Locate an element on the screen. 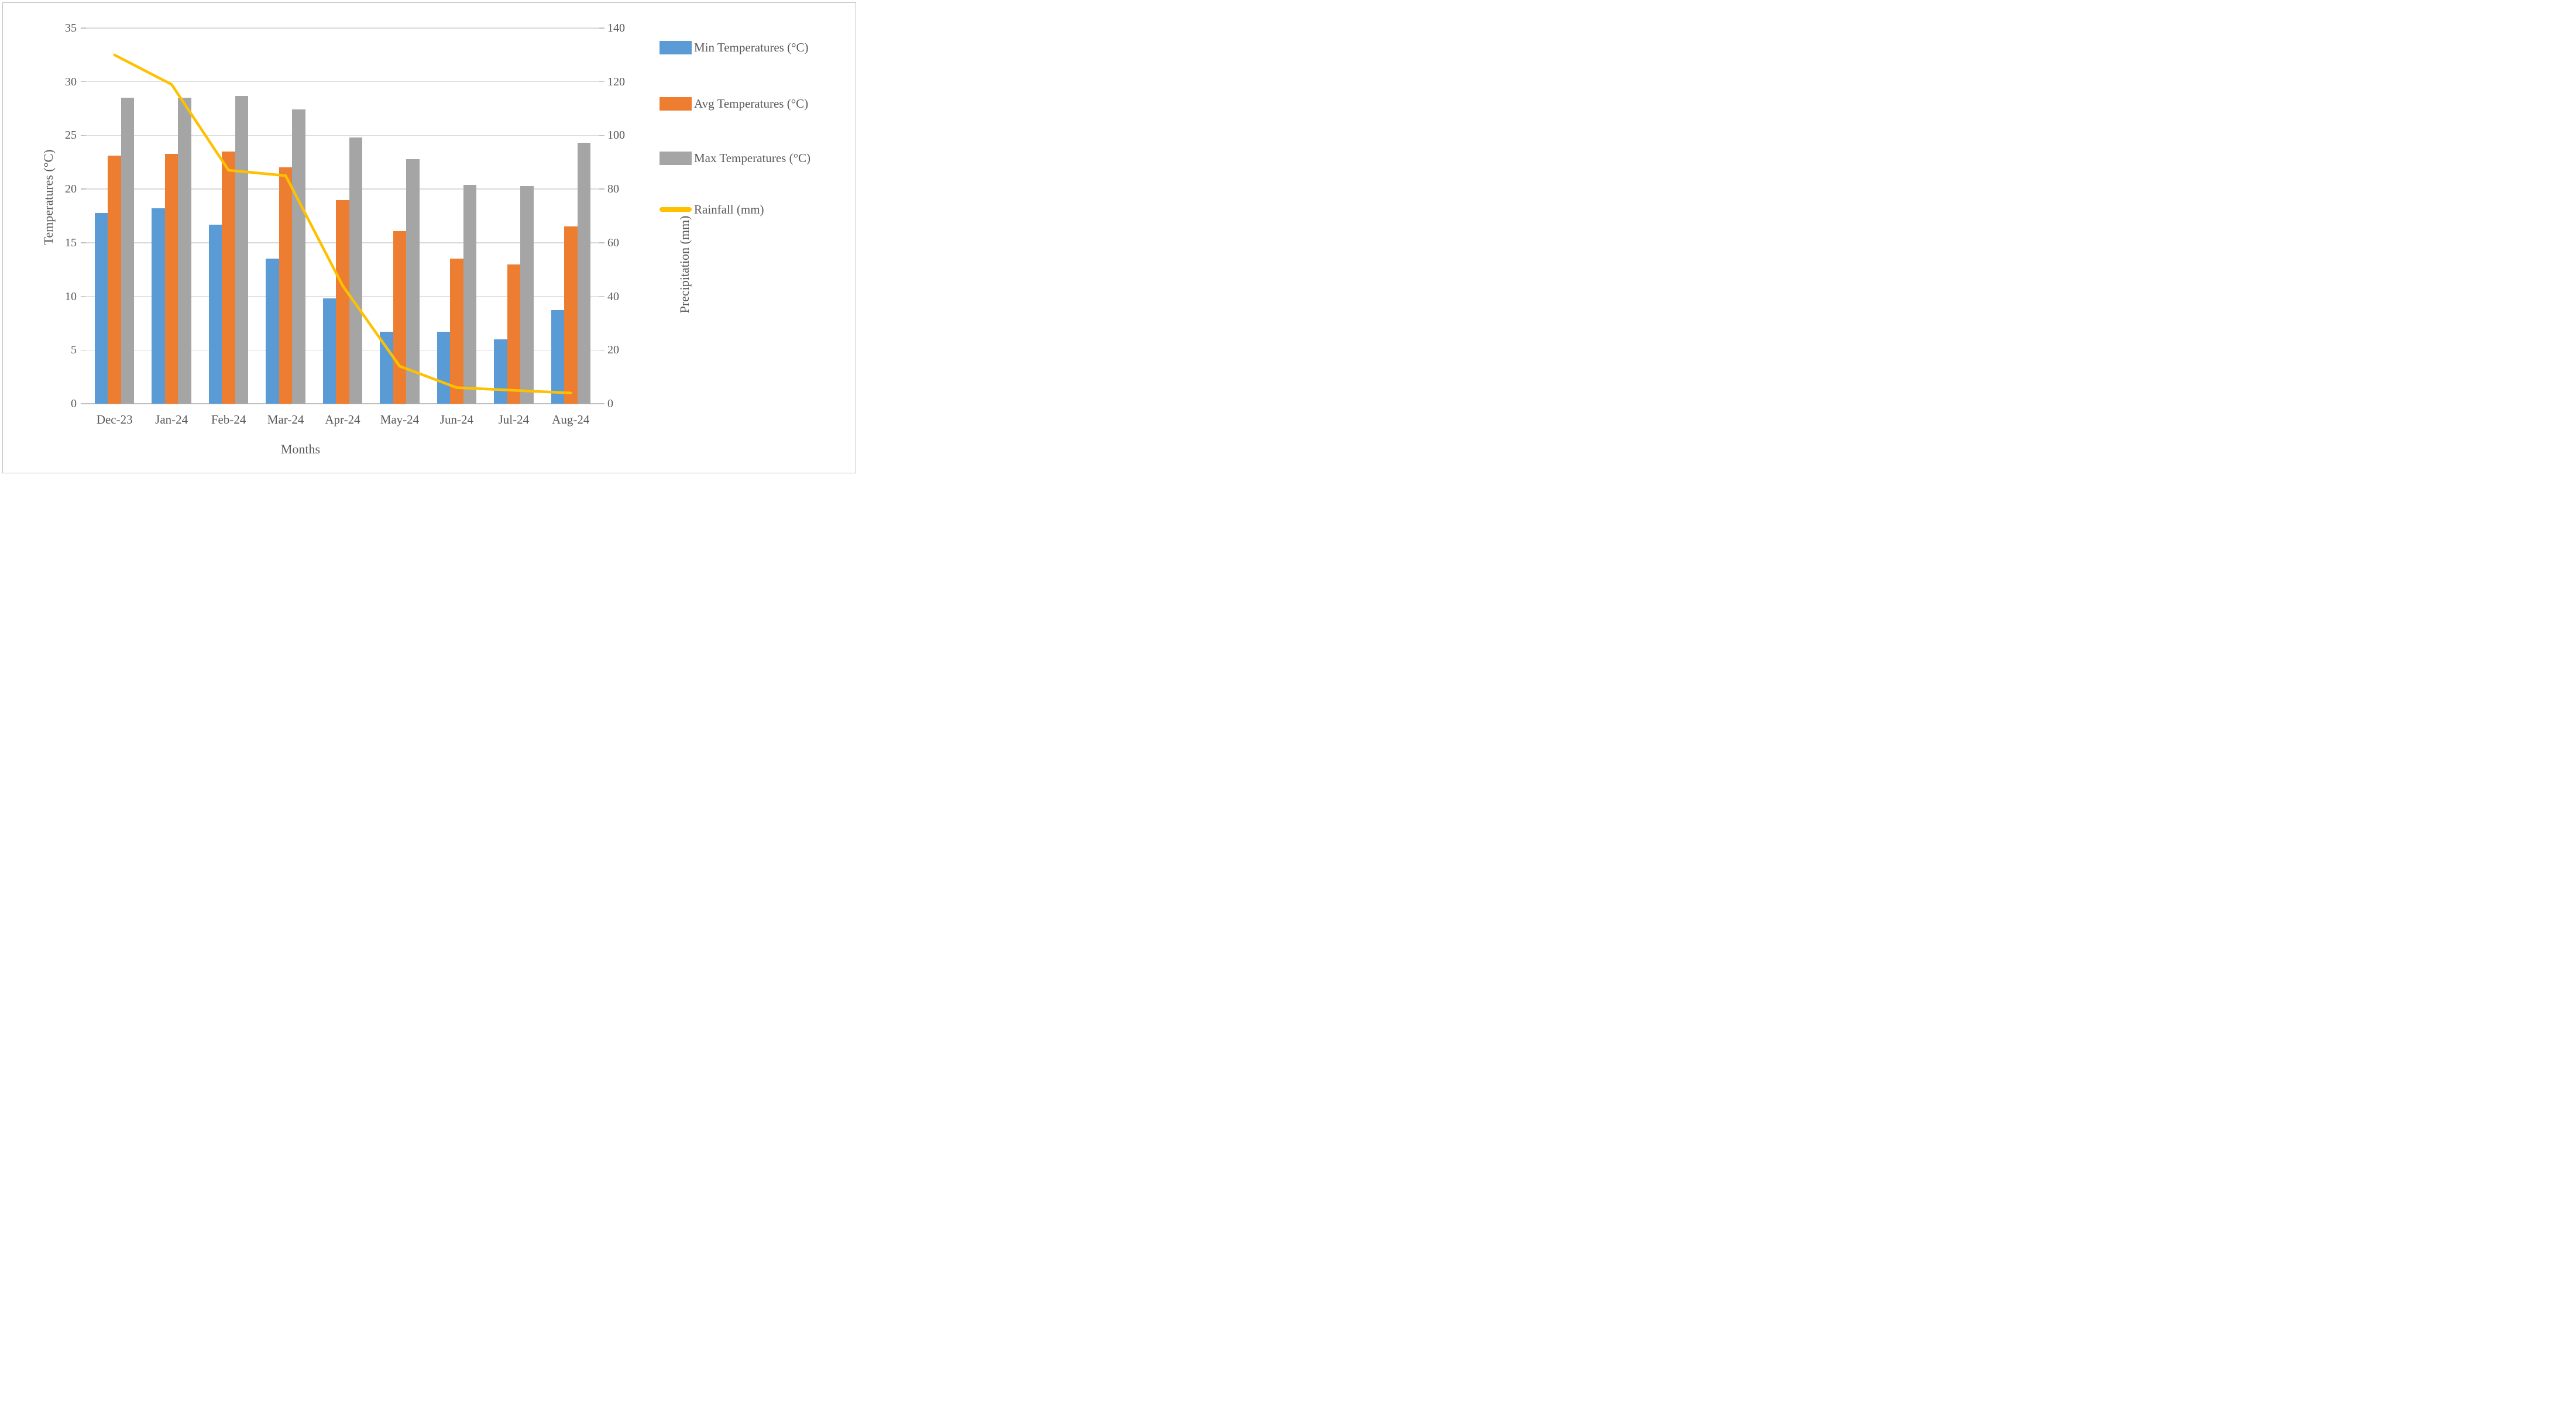 The width and height of the screenshot is (2576, 1427). x-axis-tick-label: Mar-24 is located at coordinates (285, 419).